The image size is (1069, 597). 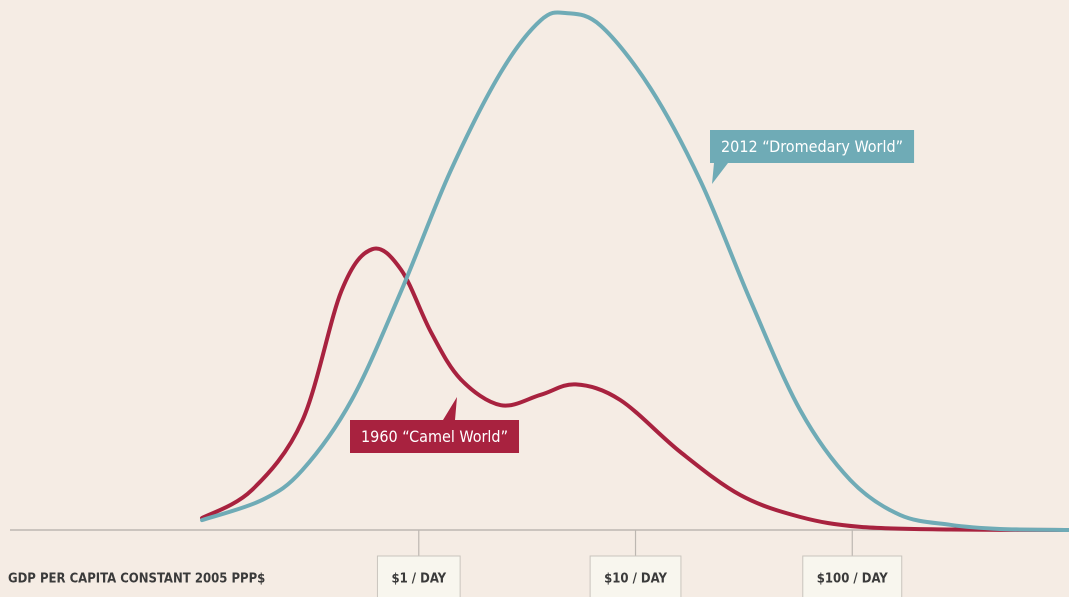 What do you see at coordinates (635, 579) in the screenshot?
I see `x-tick-label: $10 / DAY` at bounding box center [635, 579].